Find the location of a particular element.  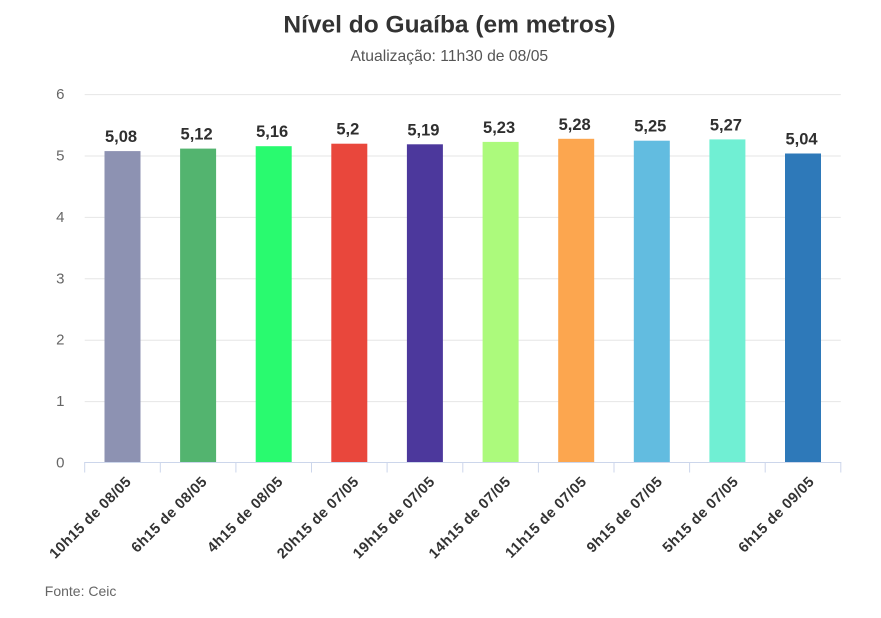

svg-text: 5 is located at coordinates (60, 156).